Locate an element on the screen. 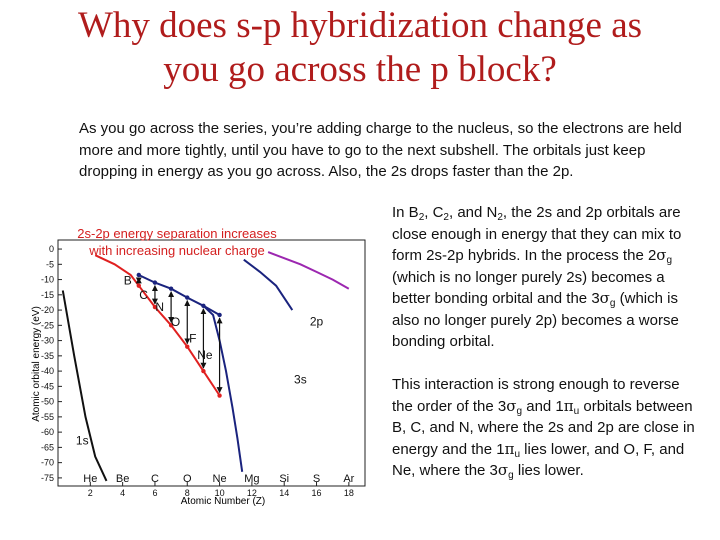 This screenshot has width=720, height=540. x-tick-label: 2 is located at coordinates (90, 493).